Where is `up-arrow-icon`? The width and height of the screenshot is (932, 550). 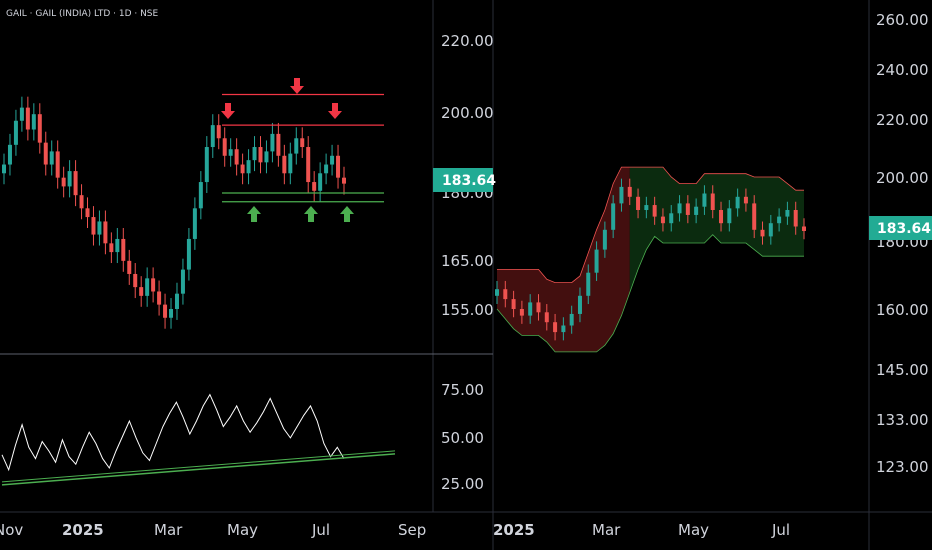 up-arrow-icon is located at coordinates (254, 214).